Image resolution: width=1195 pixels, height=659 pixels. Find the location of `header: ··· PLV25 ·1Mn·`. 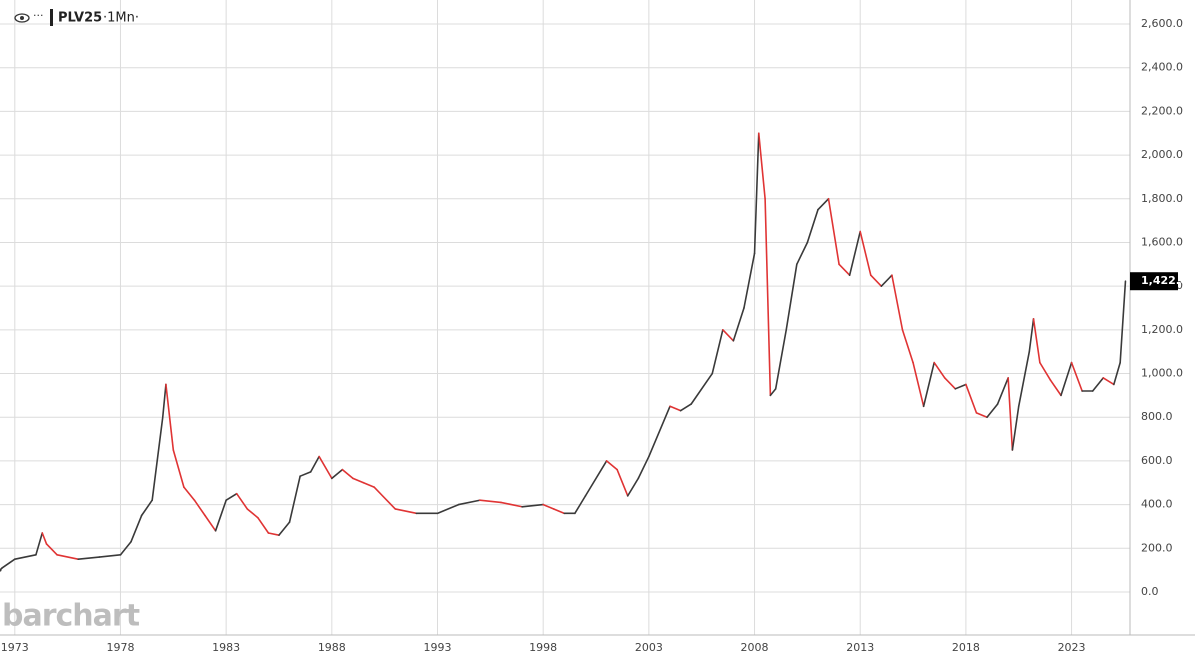

header: ··· PLV25 ·1Mn· is located at coordinates (76, 17).